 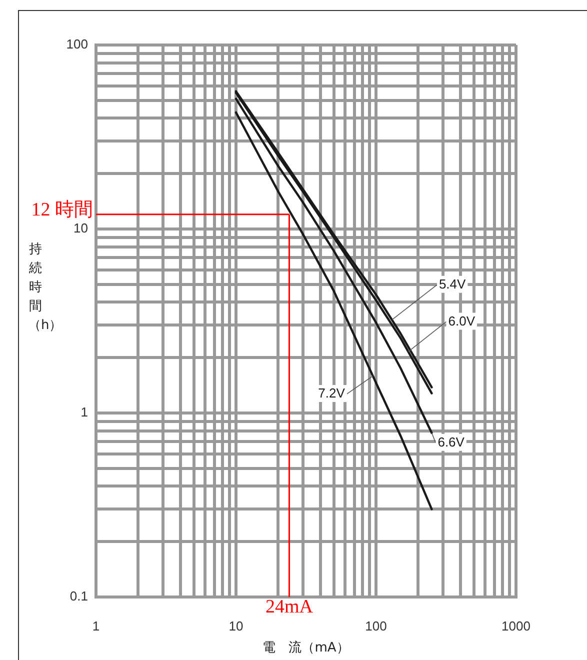 What do you see at coordinates (81, 228) in the screenshot?
I see `y-tick-label: 10` at bounding box center [81, 228].